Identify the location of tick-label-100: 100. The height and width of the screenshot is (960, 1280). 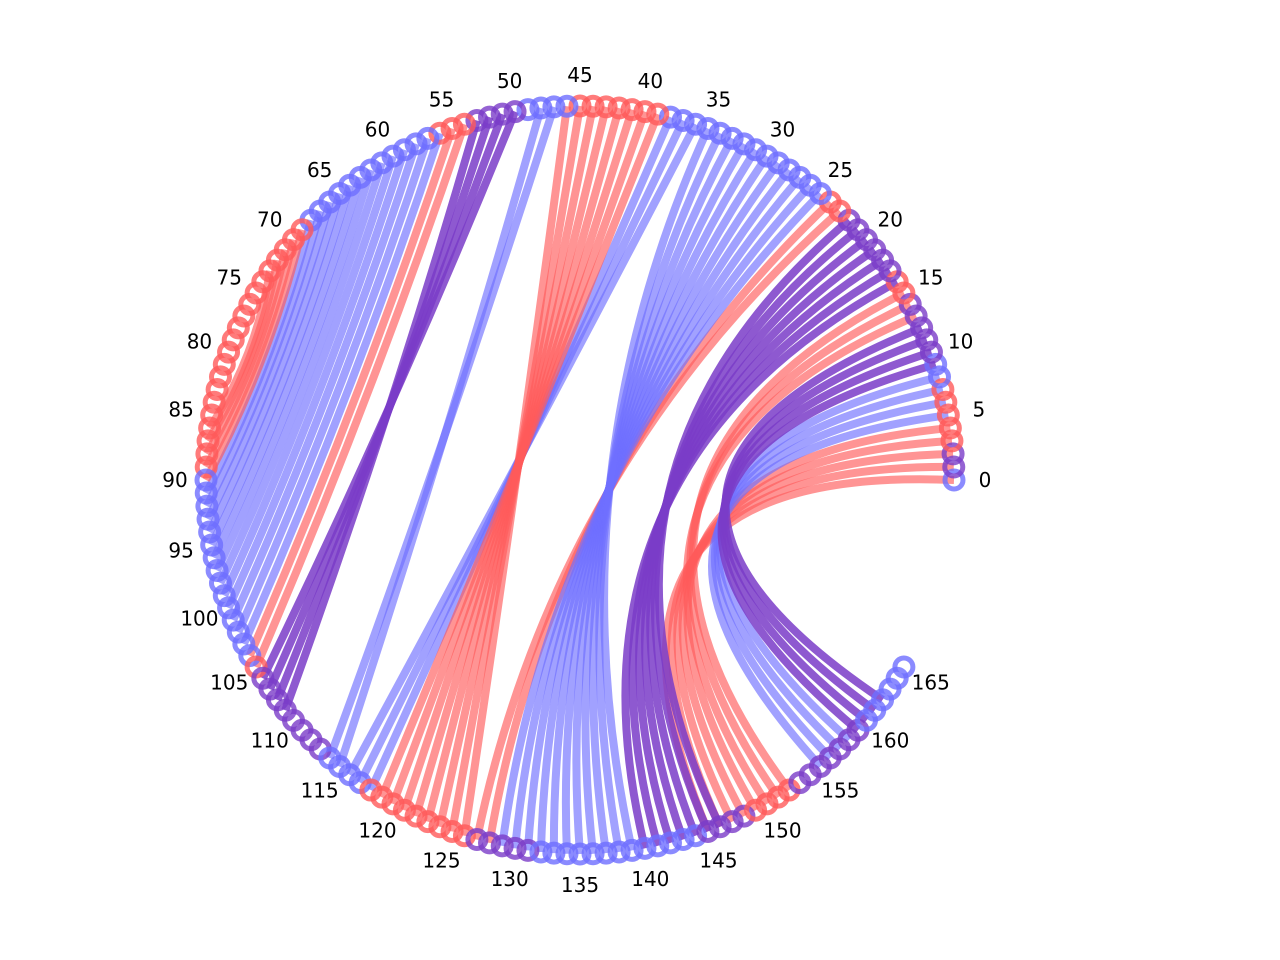
(199, 619).